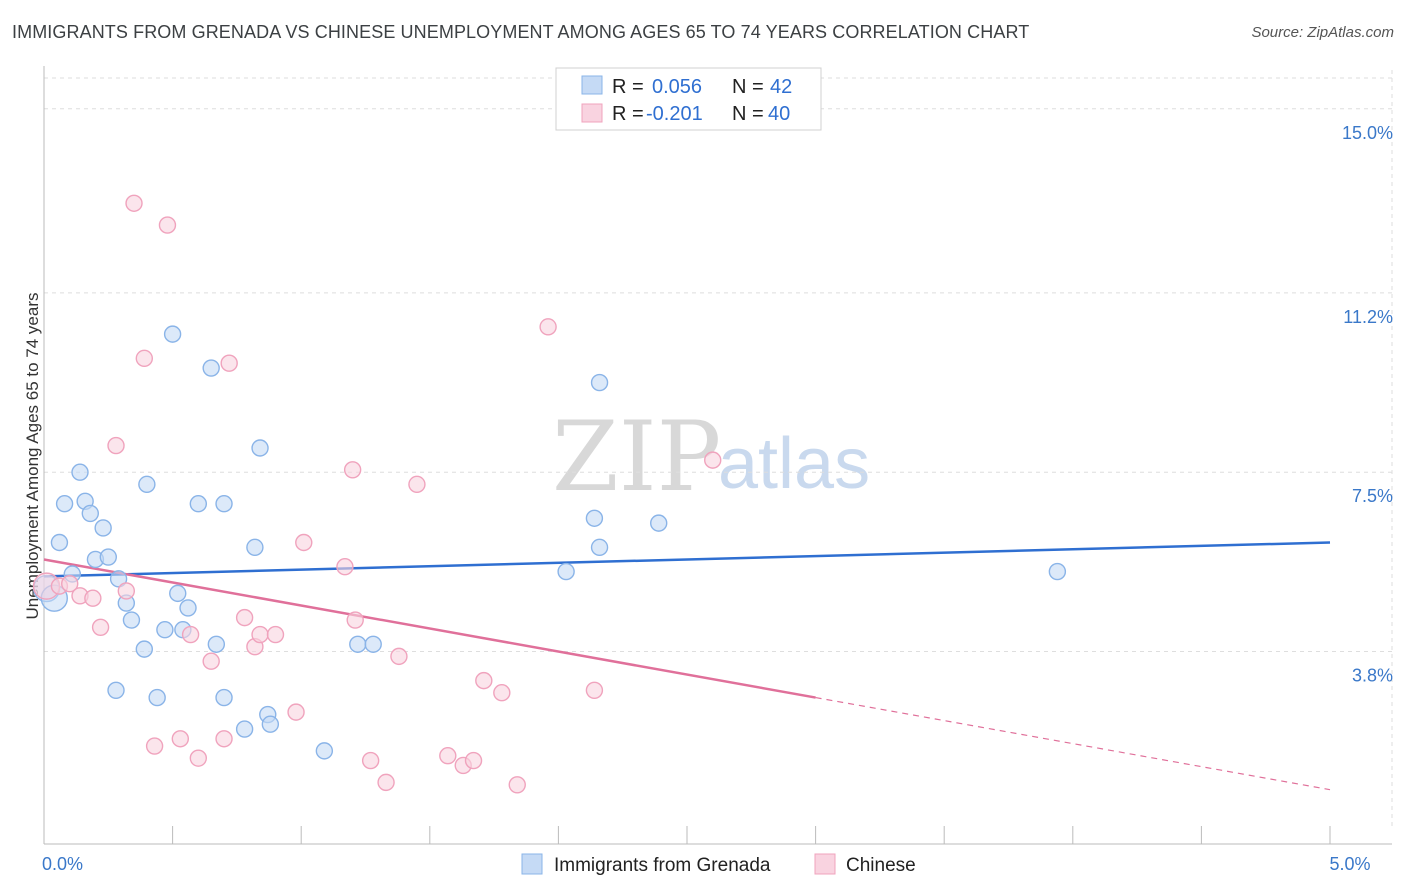  What do you see at coordinates (592, 113) in the screenshot?
I see `legend-swatch-chinese` at bounding box center [592, 113].